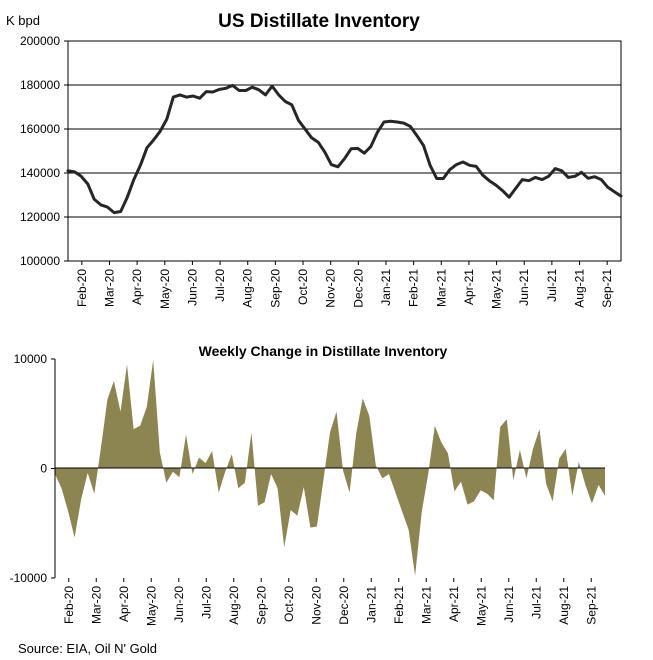  Describe the element at coordinates (40, 261) in the screenshot. I see `inventory-y-tick-label: 100000` at that location.